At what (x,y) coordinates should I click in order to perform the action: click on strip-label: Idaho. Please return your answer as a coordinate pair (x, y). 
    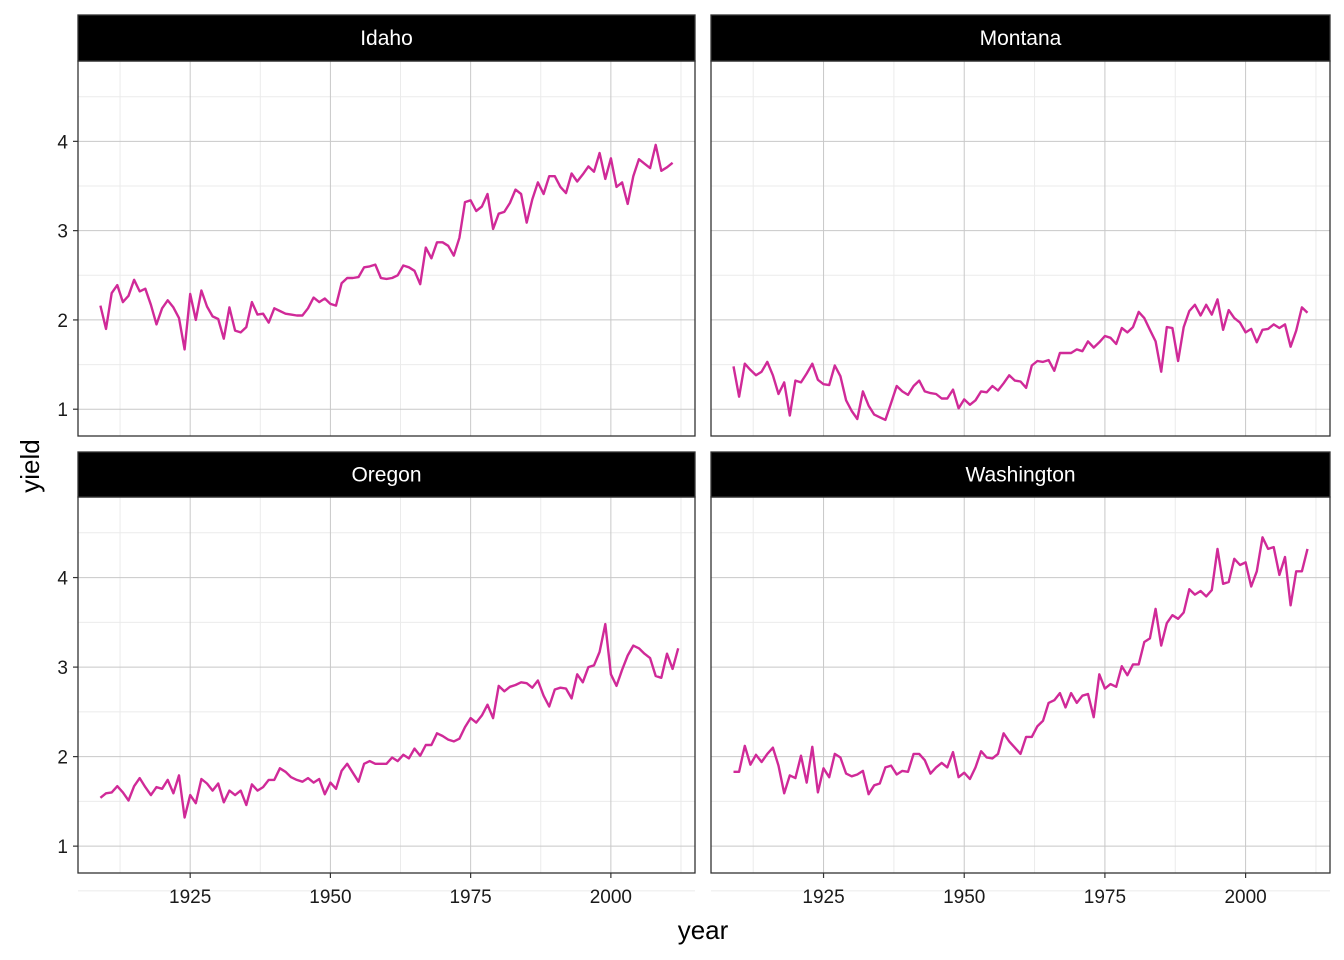
    Looking at the image, I should click on (386, 38).